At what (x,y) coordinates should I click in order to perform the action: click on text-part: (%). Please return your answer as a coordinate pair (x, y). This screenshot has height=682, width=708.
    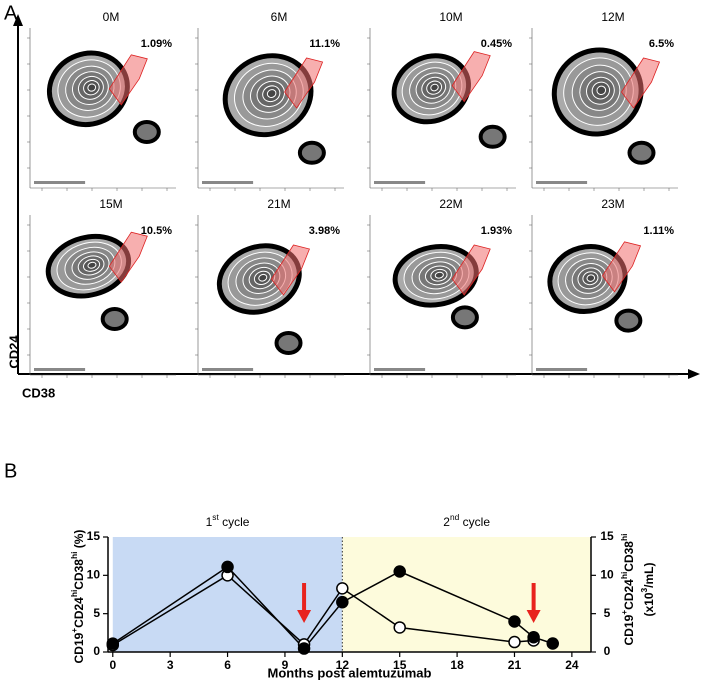
    Looking at the image, I should click on (79, 541).